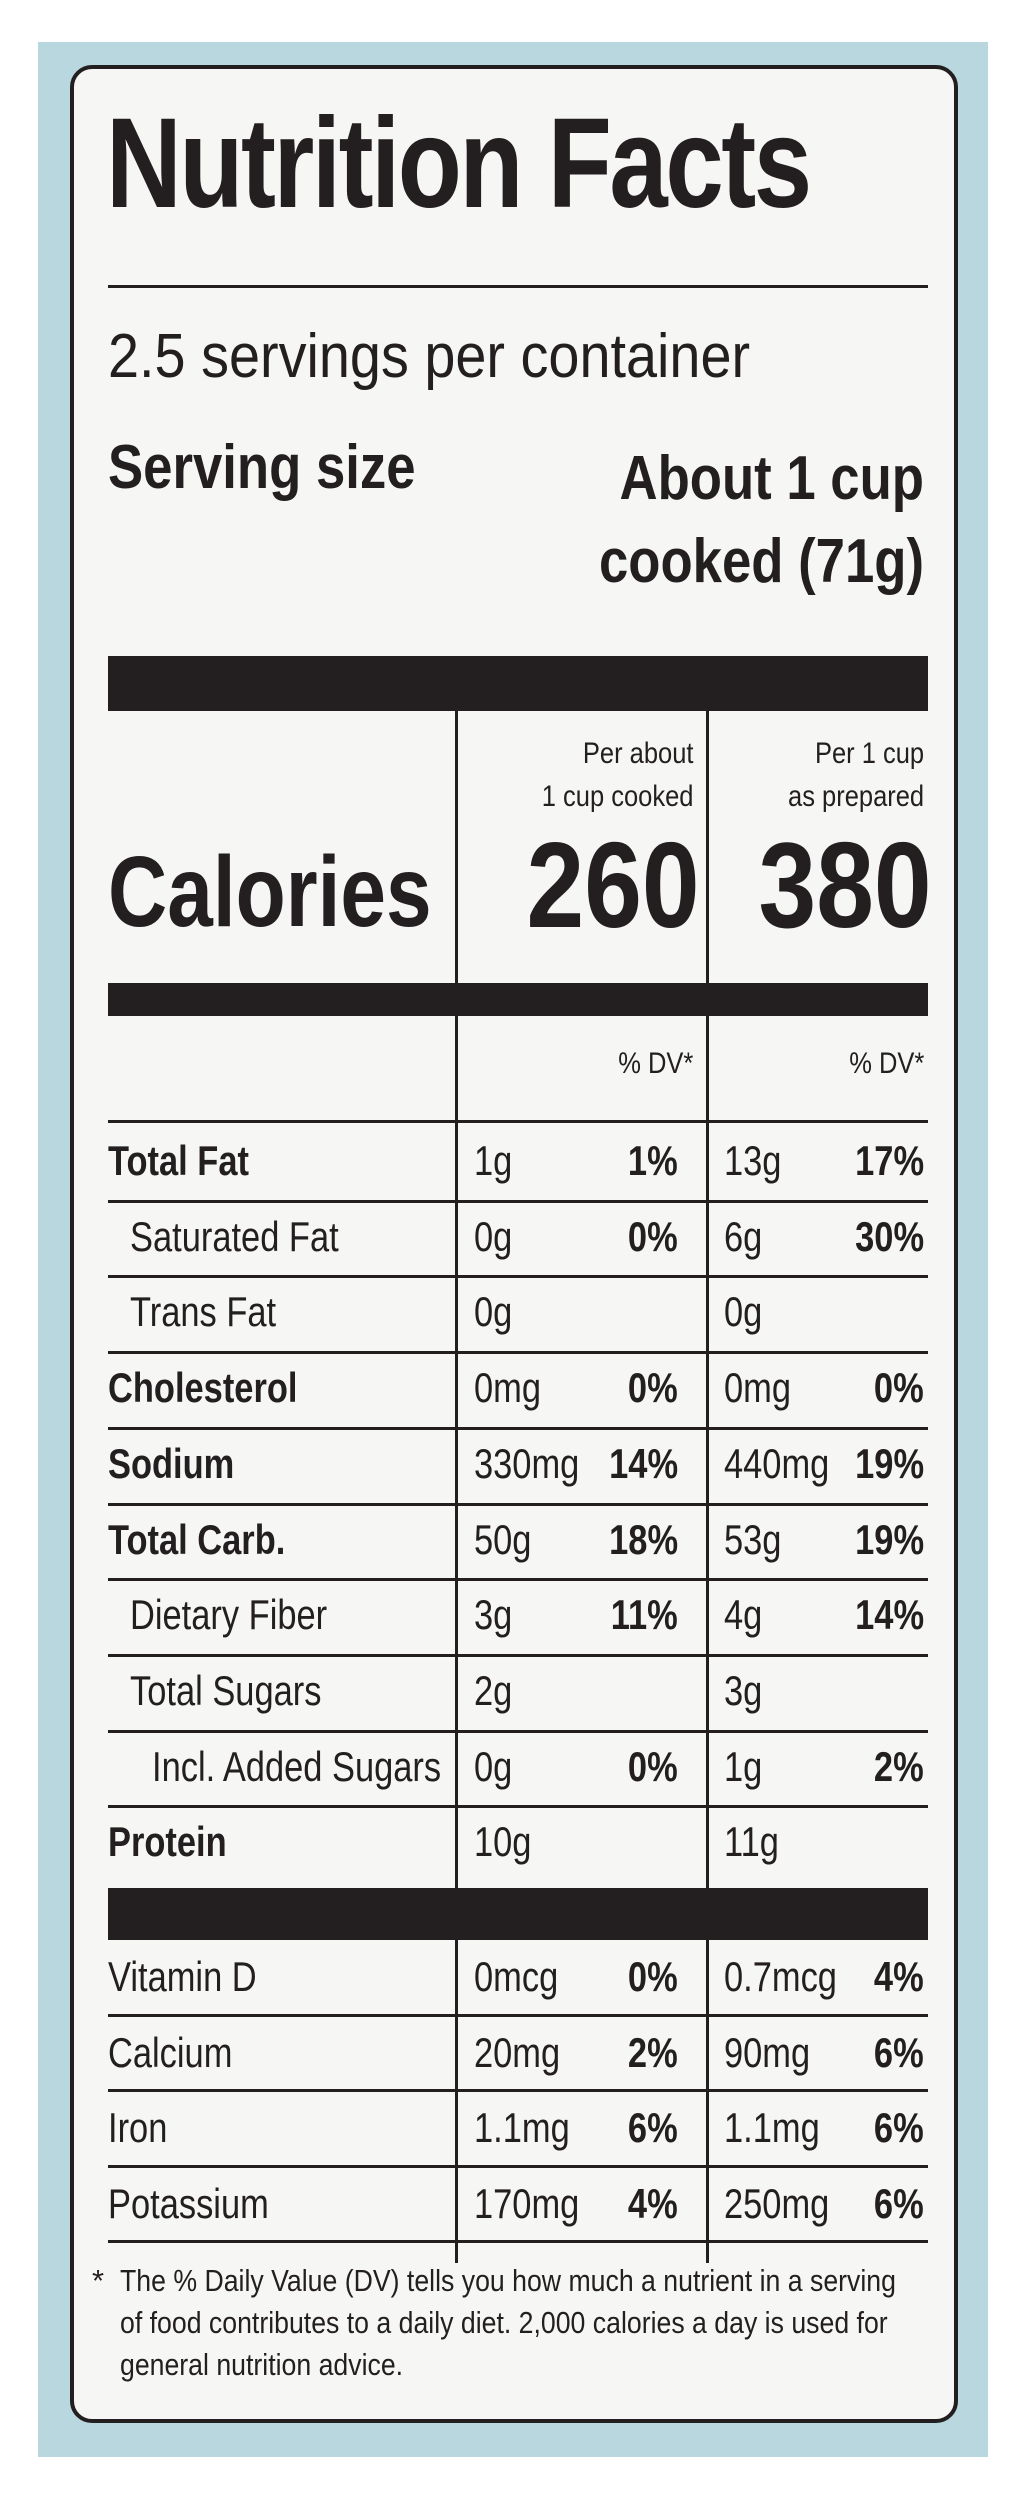  What do you see at coordinates (653, 1236) in the screenshot?
I see `nutrient-row-1-col1-dv: 0%` at bounding box center [653, 1236].